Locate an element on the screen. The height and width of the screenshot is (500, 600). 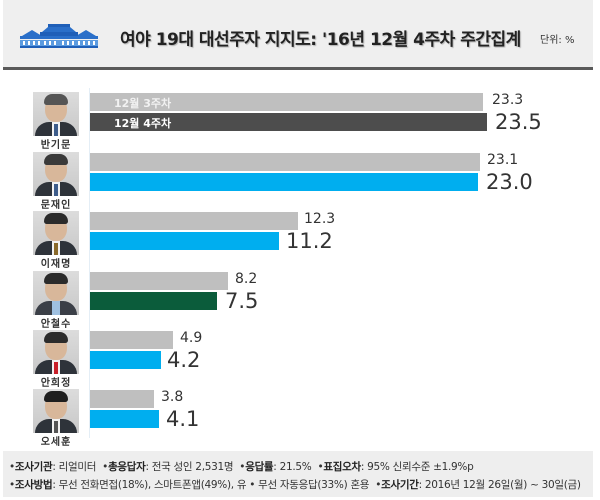
candidate-name: 안철수 is located at coordinates (56, 324).